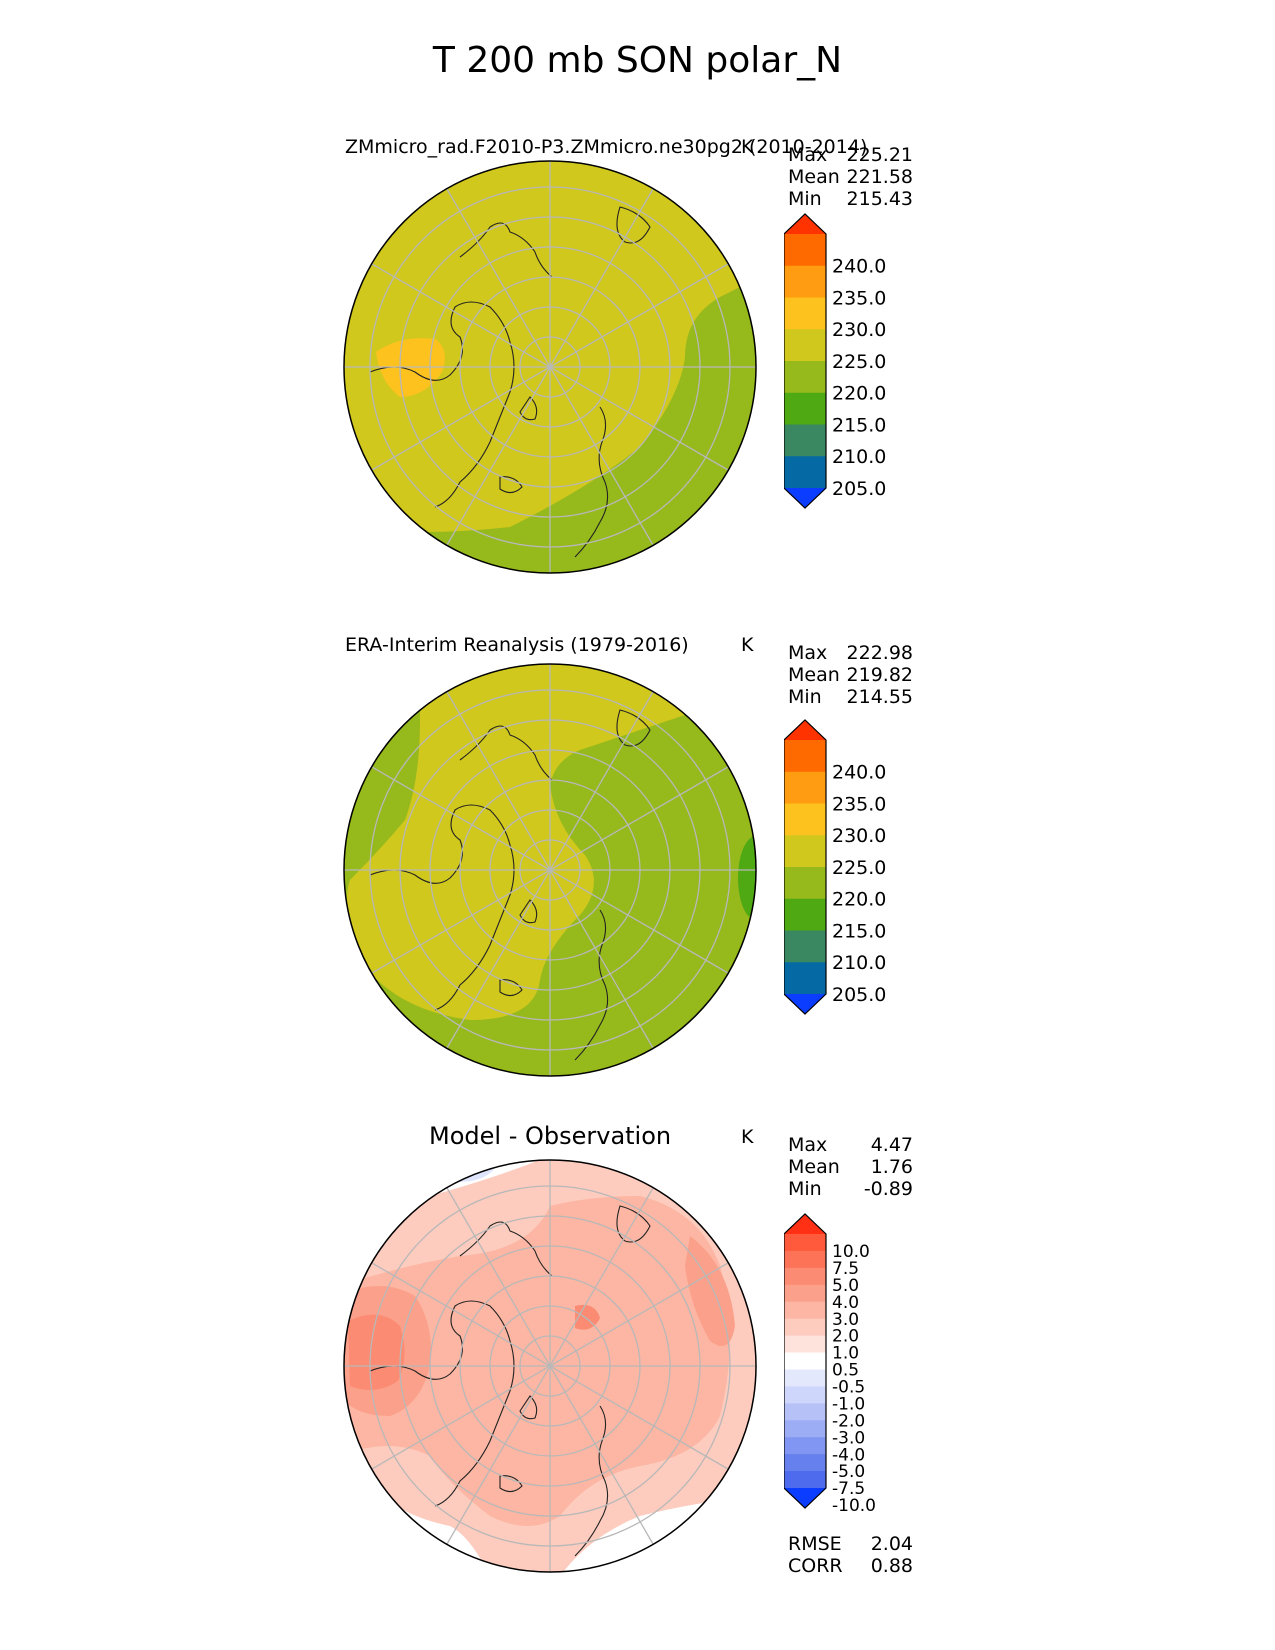 The width and height of the screenshot is (1275, 1650). Describe the element at coordinates (517, 645) in the screenshot. I see `panel-title: ERA-Interim Reanalysis (1979-2016)` at that location.